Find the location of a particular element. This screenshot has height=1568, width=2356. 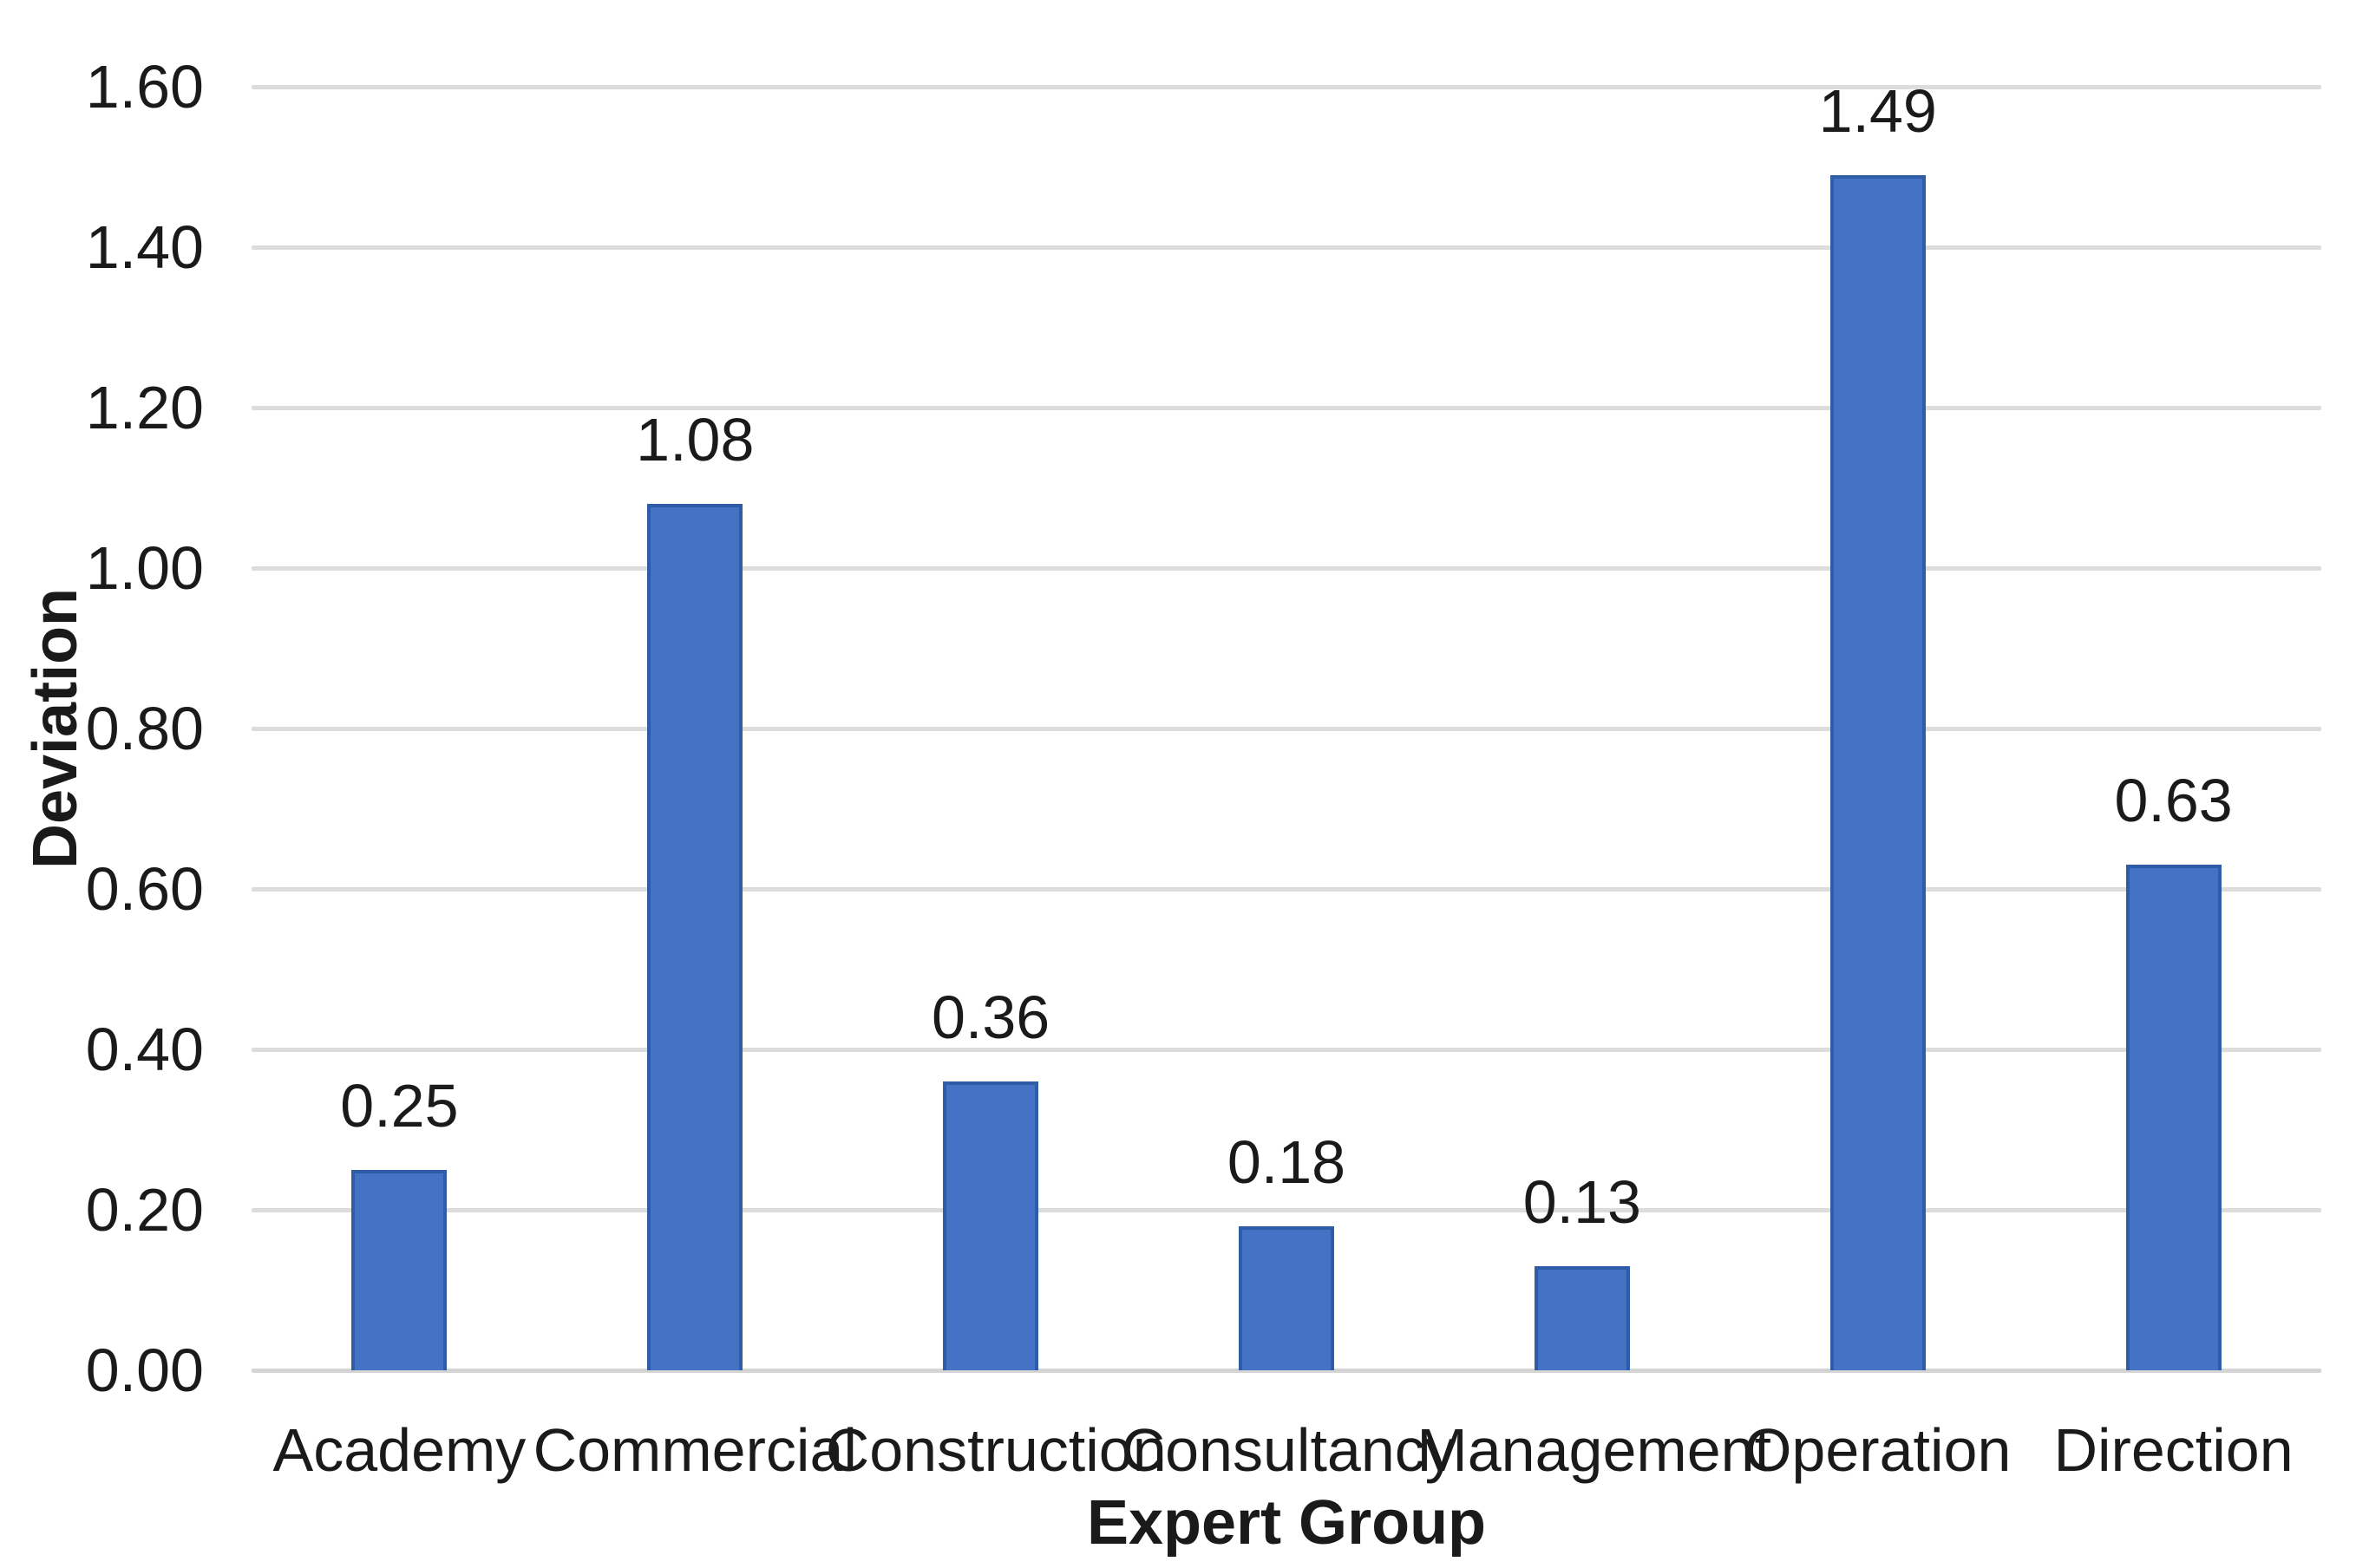

bar-data-label: 0.36 is located at coordinates (991, 1017).